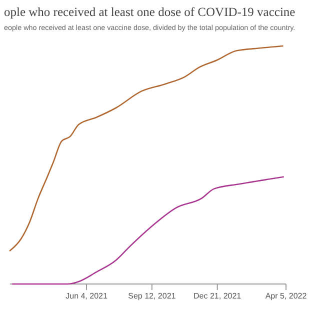 This screenshot has width=320, height=320. What do you see at coordinates (150, 12) in the screenshot?
I see `chart-title: ople who received at least one dose of COVID-19 vaccine` at bounding box center [150, 12].